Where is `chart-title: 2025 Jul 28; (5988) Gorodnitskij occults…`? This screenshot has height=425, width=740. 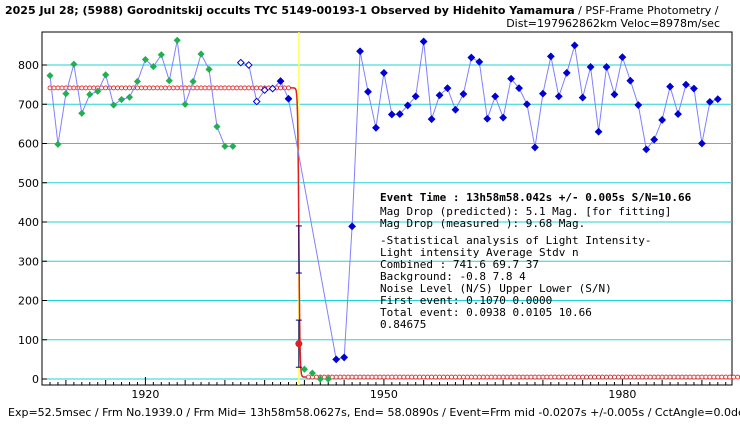 chart-title: 2025 Jul 28; (5988) Gorodnitskij occults… is located at coordinates (362, 10).